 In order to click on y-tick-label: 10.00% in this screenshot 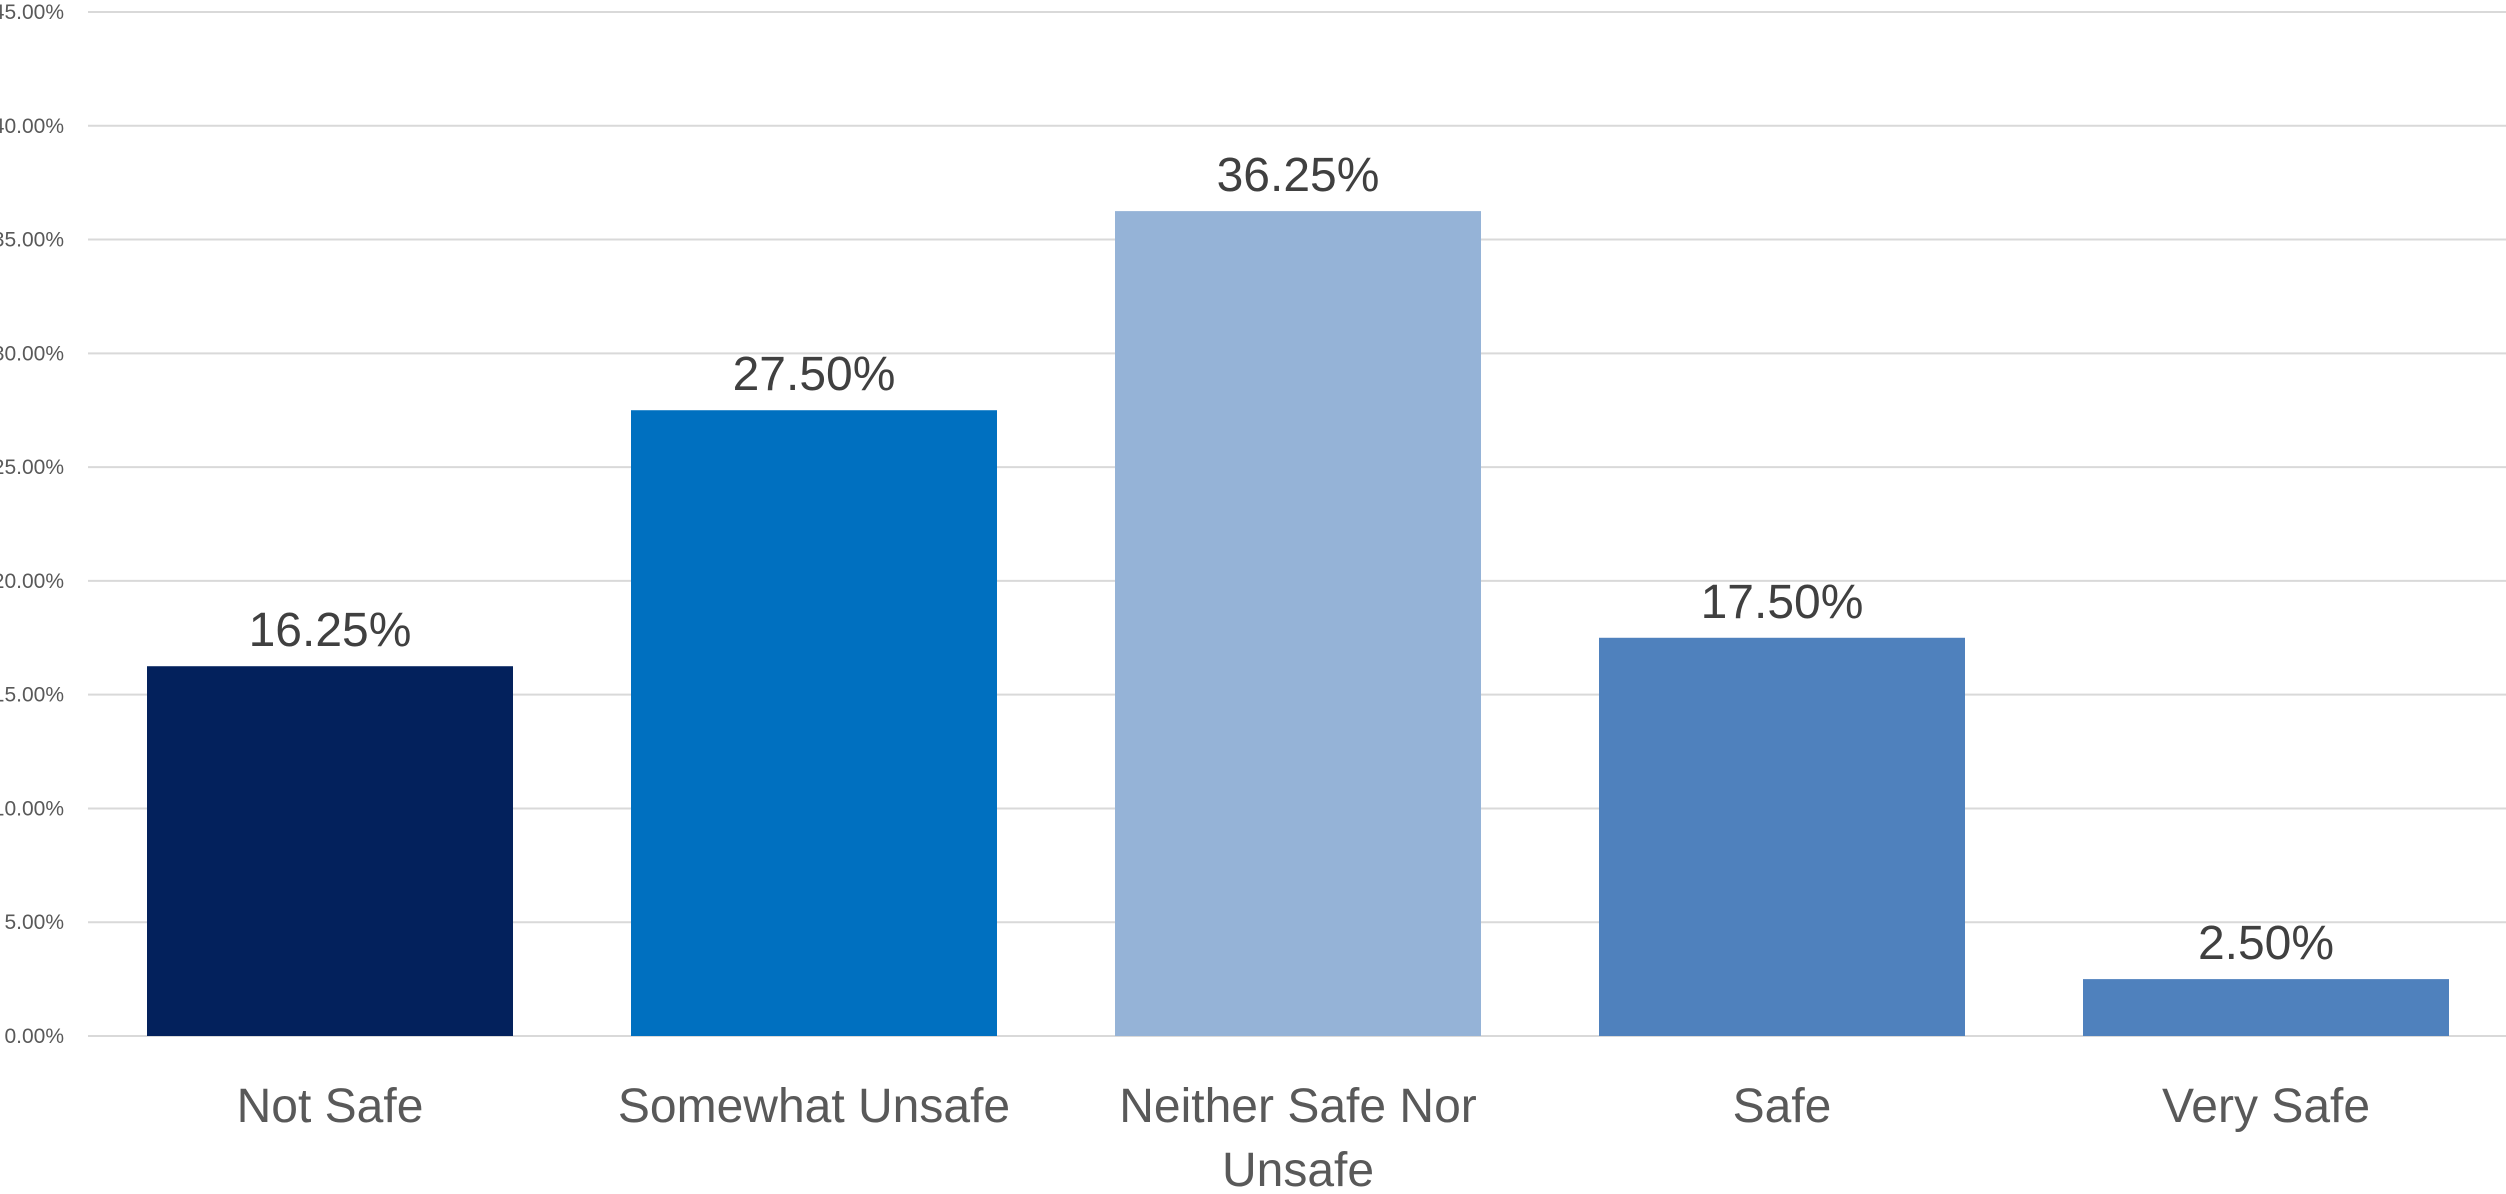, I will do `click(32, 808)`.